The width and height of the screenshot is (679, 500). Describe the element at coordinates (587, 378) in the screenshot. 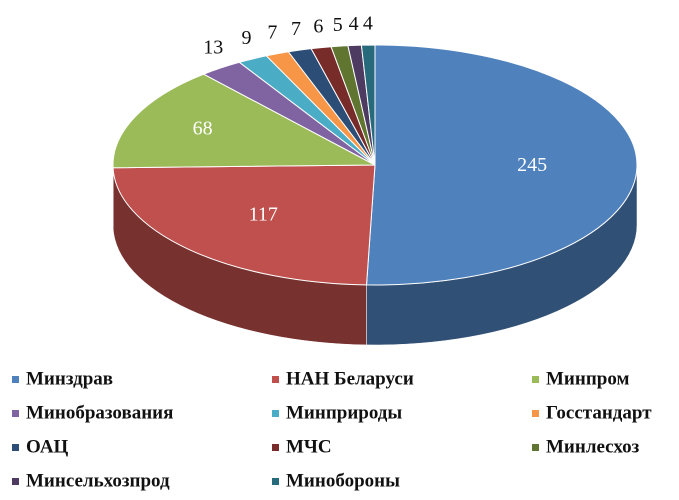

I see `legend-label: Минпром` at that location.